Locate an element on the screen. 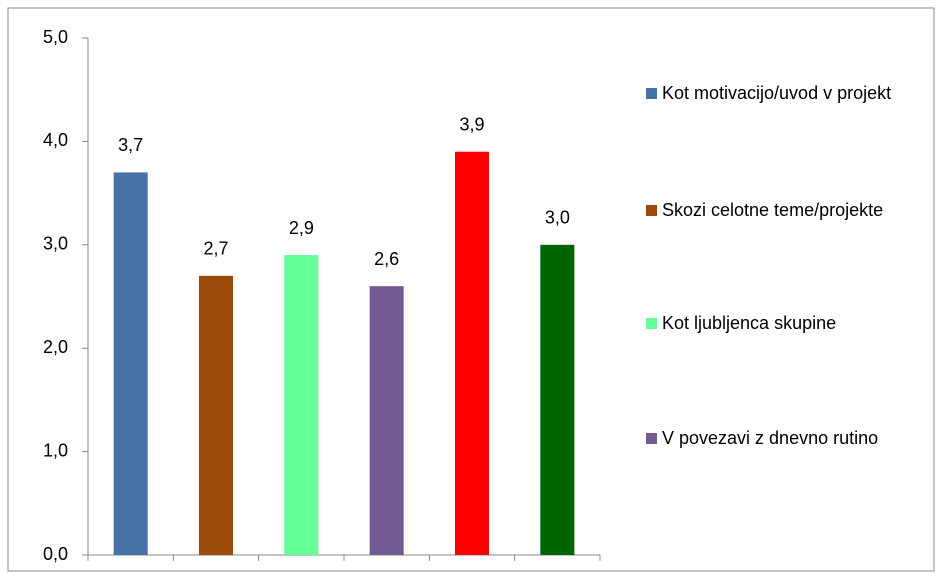 Image resolution: width=942 pixels, height=579 pixels. y-tick-label: 1,0 is located at coordinates (55, 450).